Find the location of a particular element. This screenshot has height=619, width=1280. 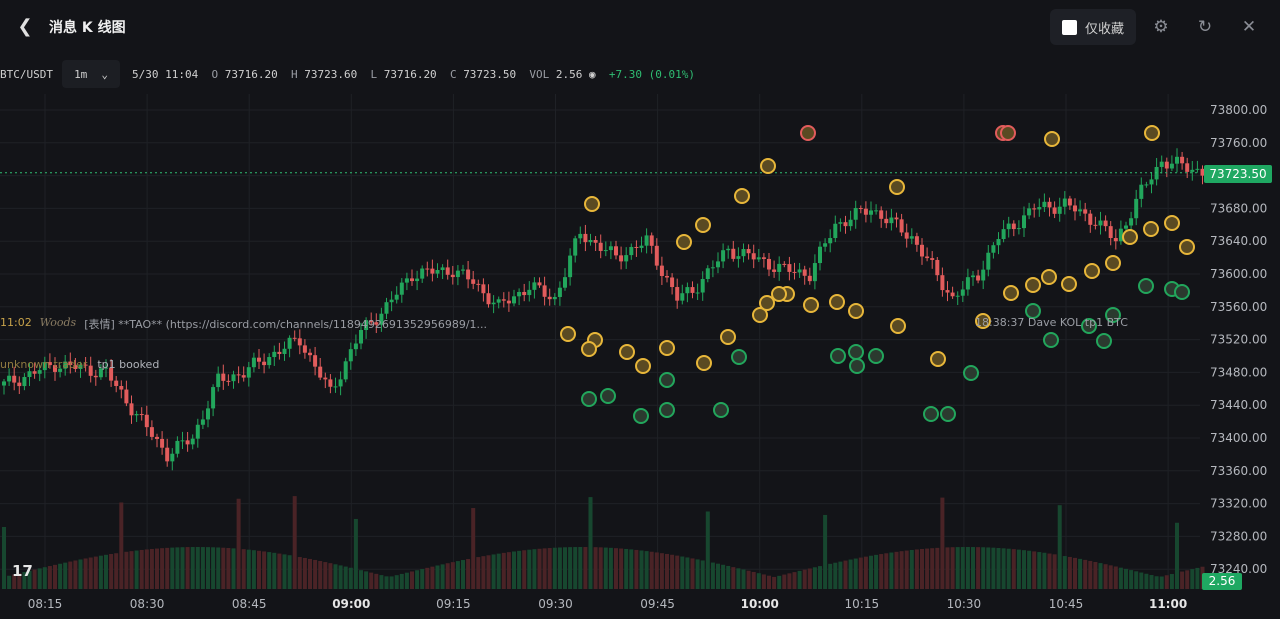

x-tick-label: 10:30 is located at coordinates (964, 604).